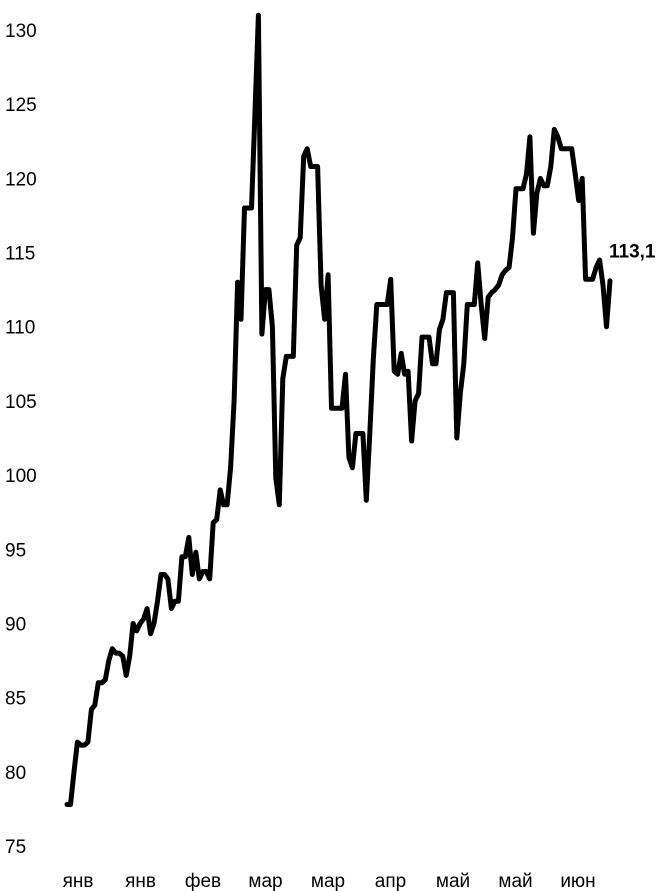  I want to click on y-tick-label: 85, so click(15, 699).